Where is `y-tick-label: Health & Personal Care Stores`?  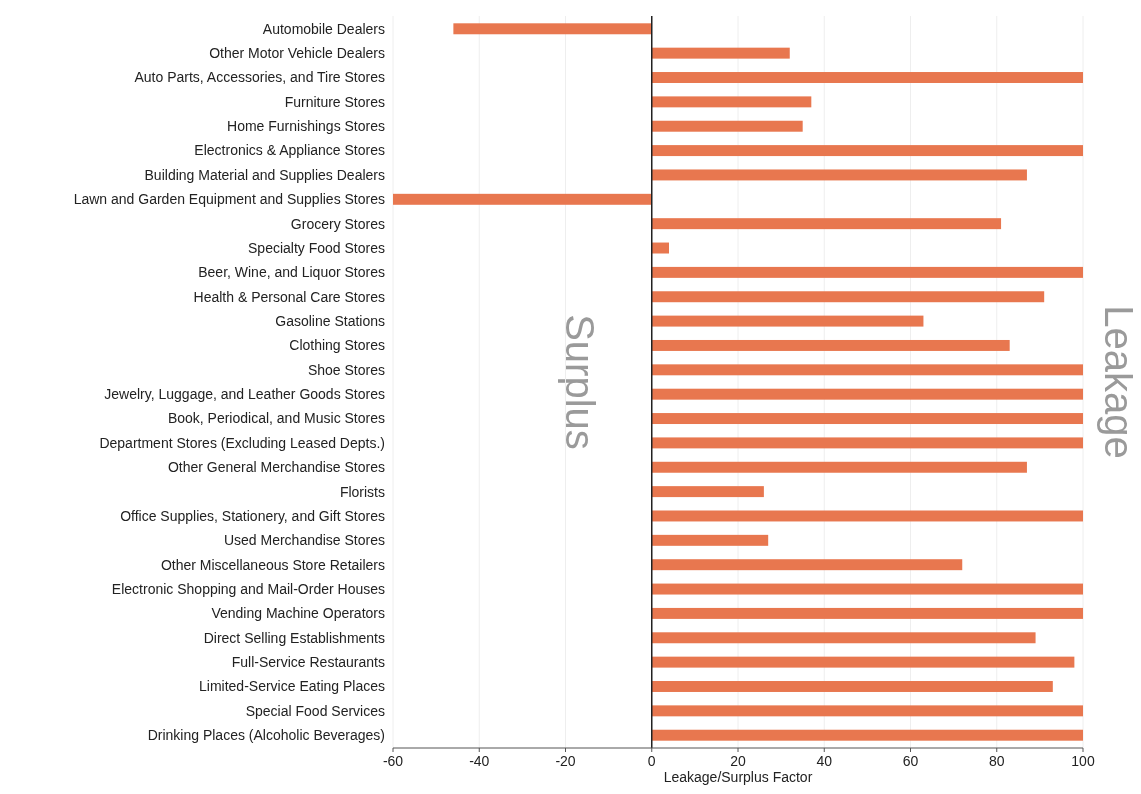
y-tick-label: Health & Personal Care Stores is located at coordinates (289, 296).